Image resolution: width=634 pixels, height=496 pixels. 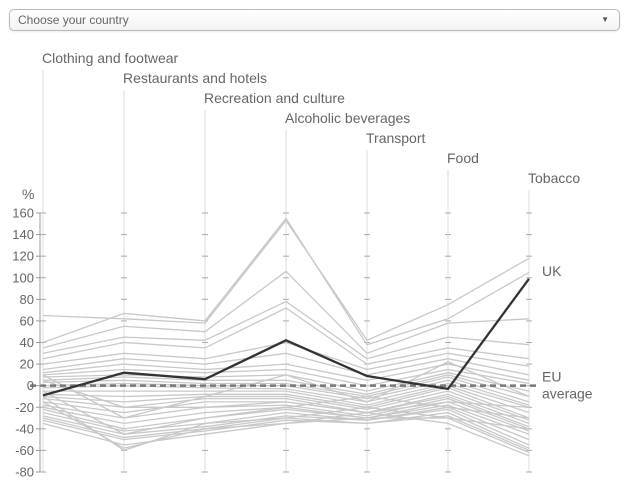 I want to click on y-tick-label: 20, so click(x=27, y=364).